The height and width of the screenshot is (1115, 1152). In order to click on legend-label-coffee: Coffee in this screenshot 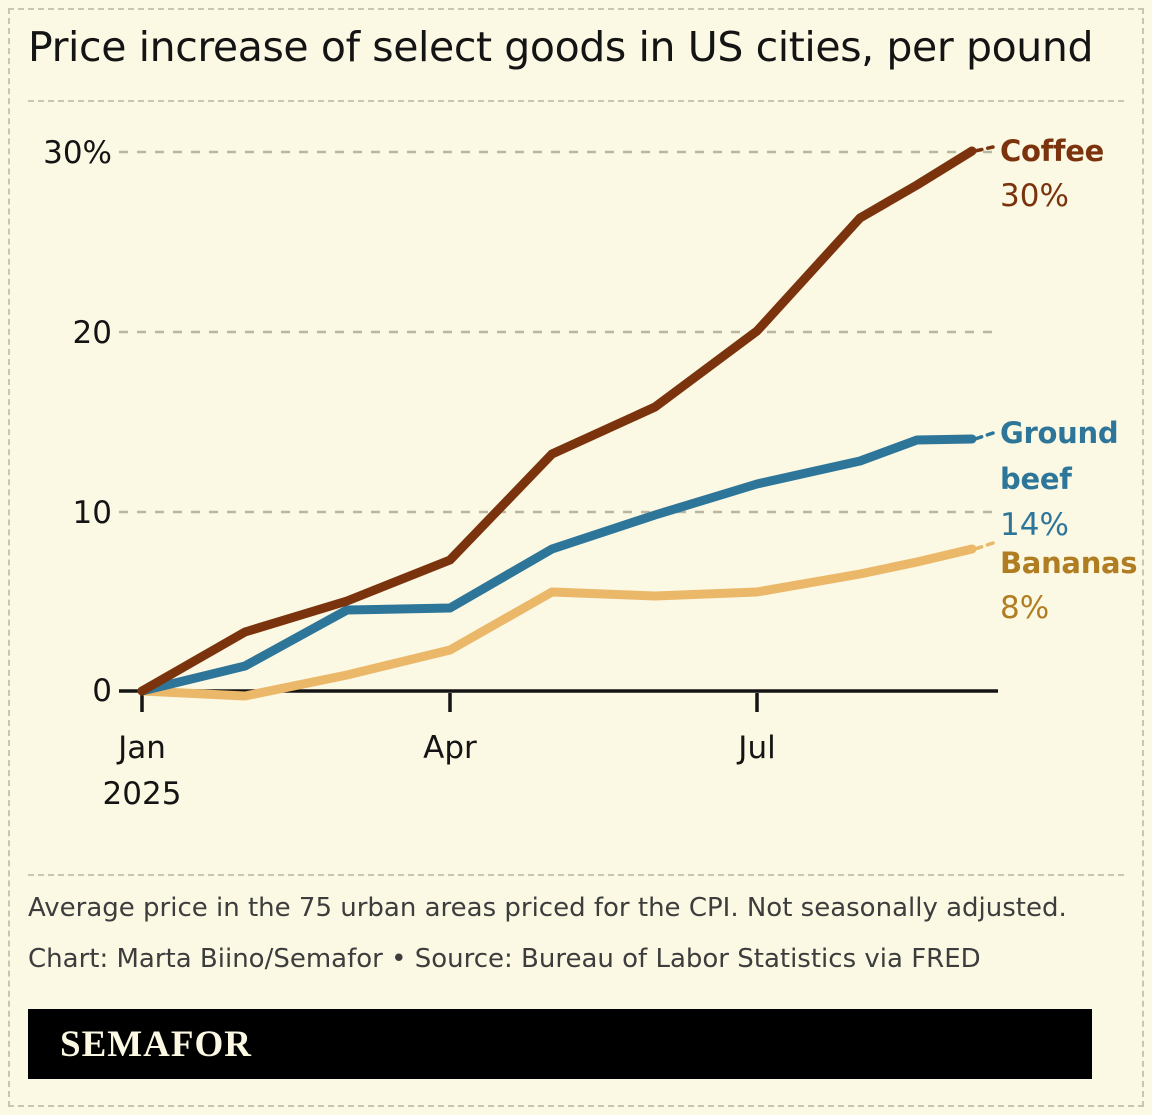, I will do `click(1052, 151)`.